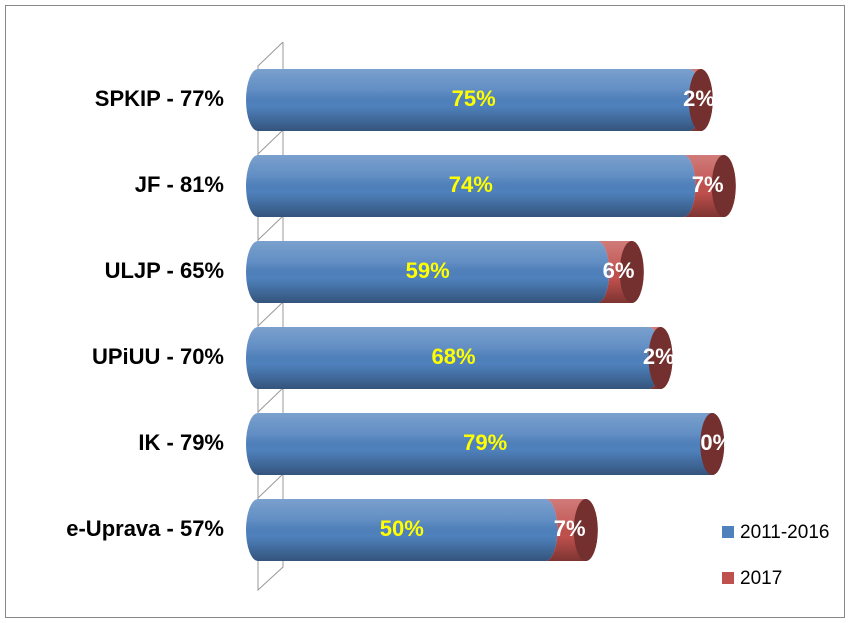 The image size is (850, 623). I want to click on data-label: 0%, so click(716, 442).